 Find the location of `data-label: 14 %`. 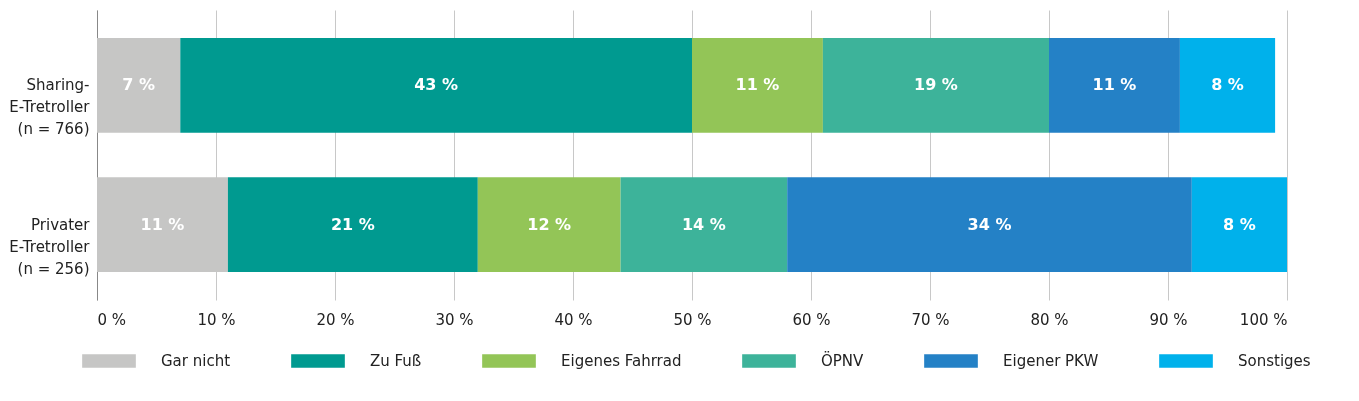

data-label: 14 % is located at coordinates (703, 224).